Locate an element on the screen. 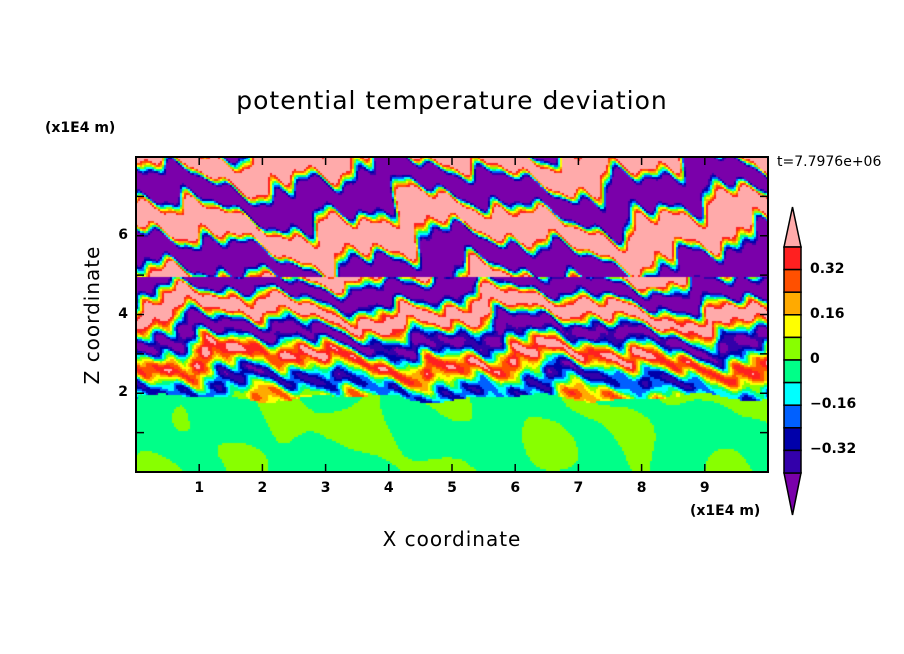 This screenshot has height=654, width=904. colorbar-over-triangle is located at coordinates (792, 227).